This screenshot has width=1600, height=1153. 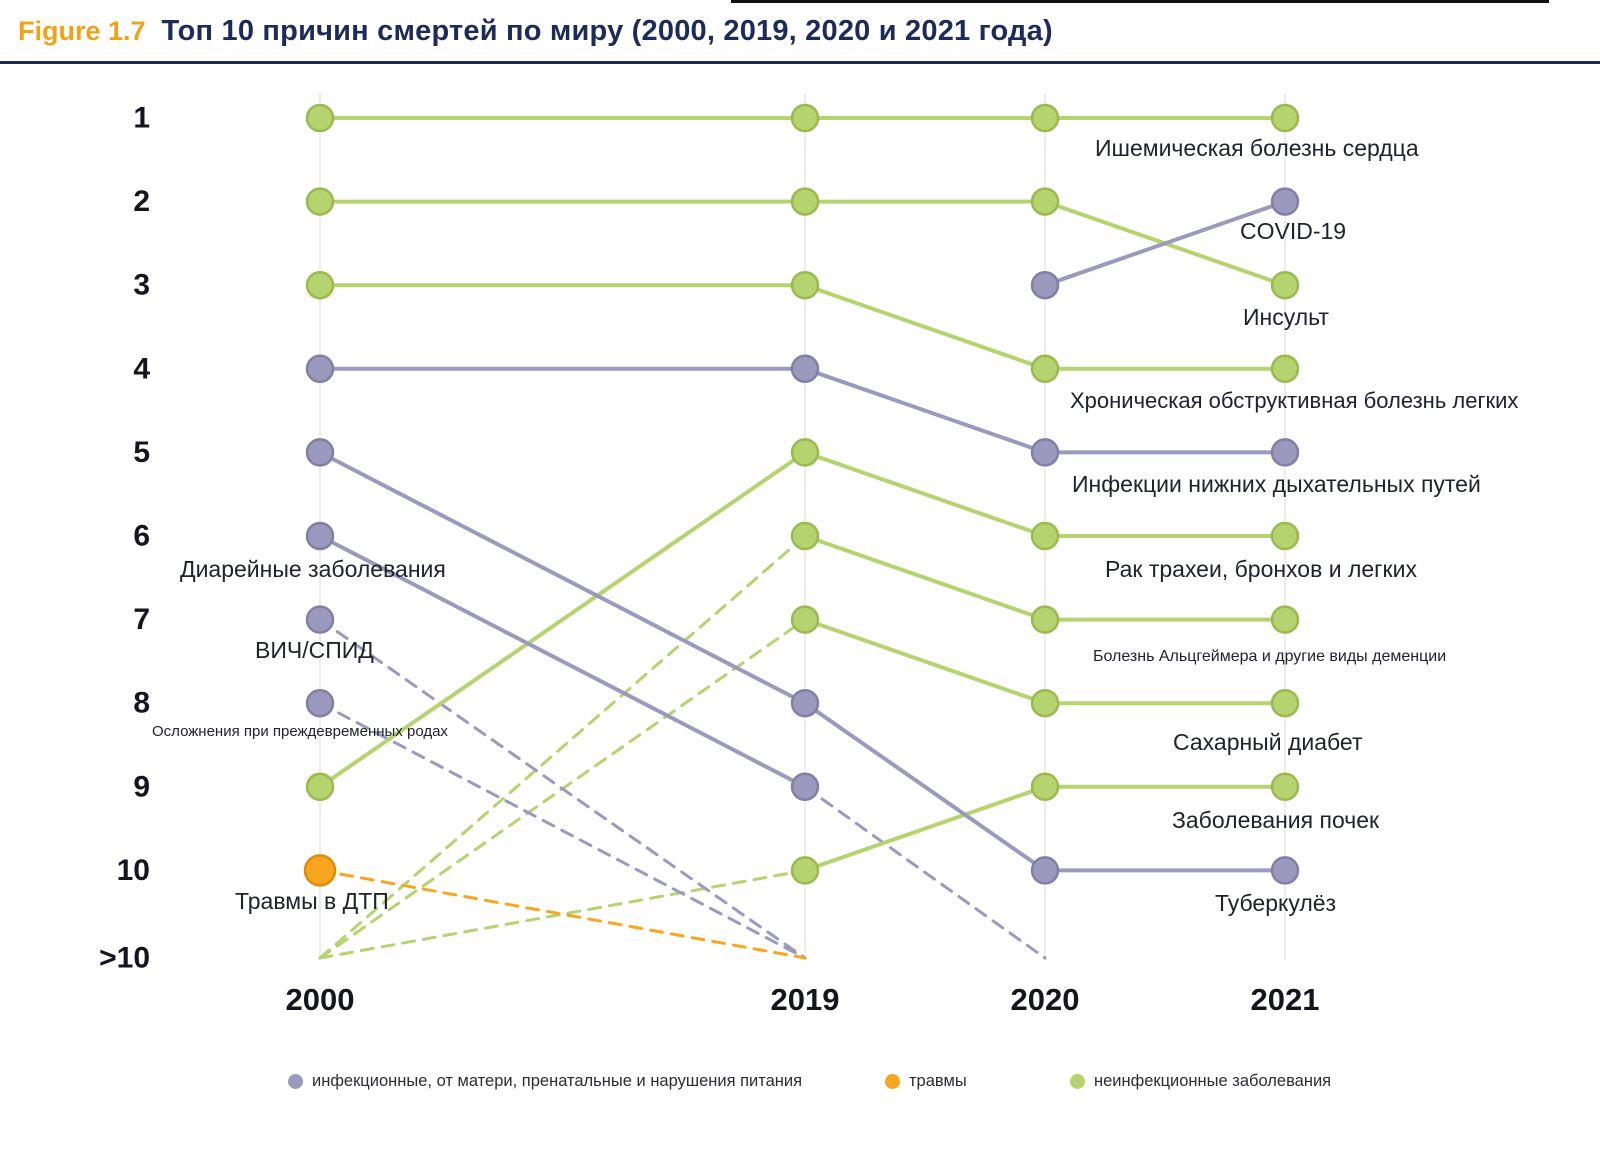 What do you see at coordinates (141, 118) in the screenshot?
I see `y-axis-tick-label: 1` at bounding box center [141, 118].